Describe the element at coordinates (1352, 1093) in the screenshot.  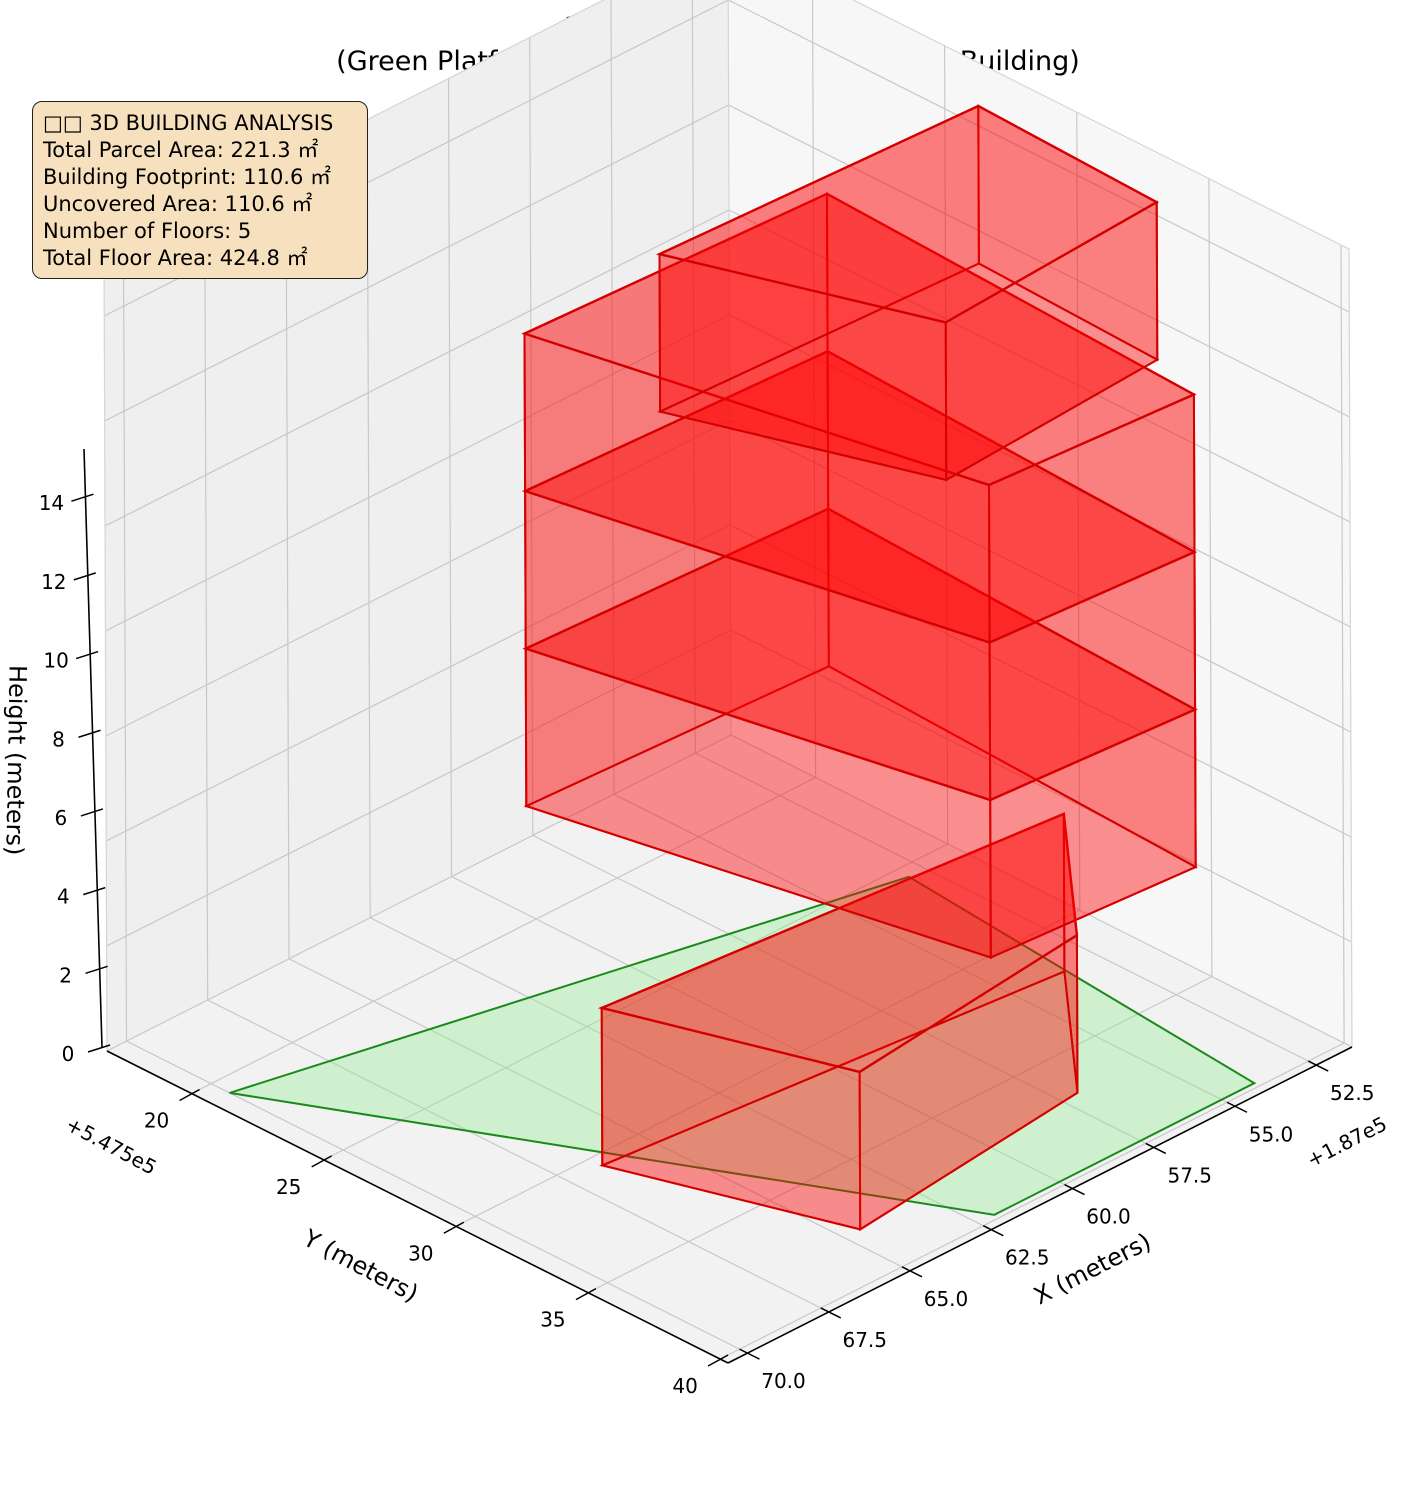
I see `x-tick-label: 52.5` at that location.